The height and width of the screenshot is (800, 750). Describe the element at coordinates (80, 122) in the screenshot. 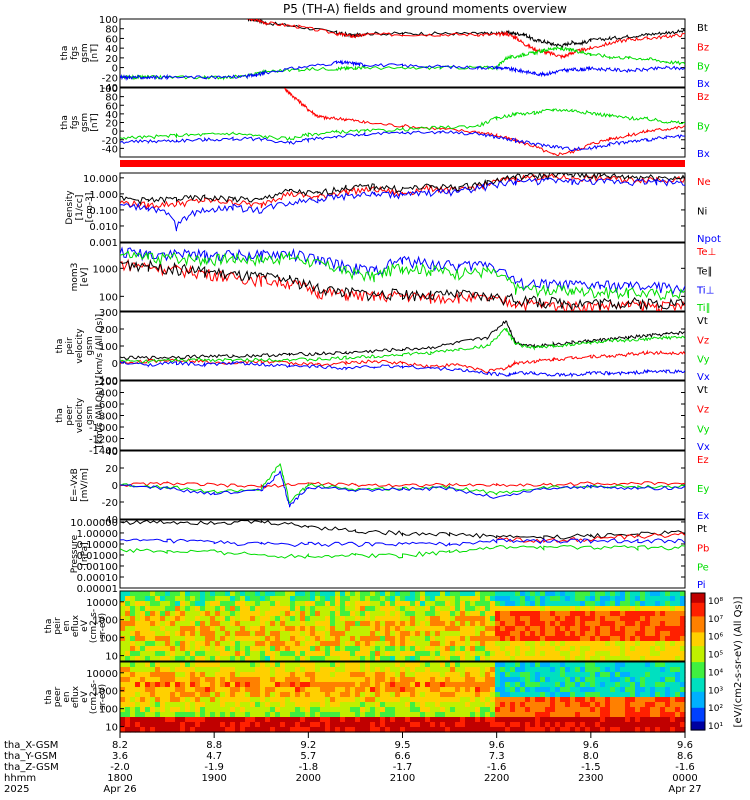

I see `y-axis-label: thafgsgsm[nT]` at that location.